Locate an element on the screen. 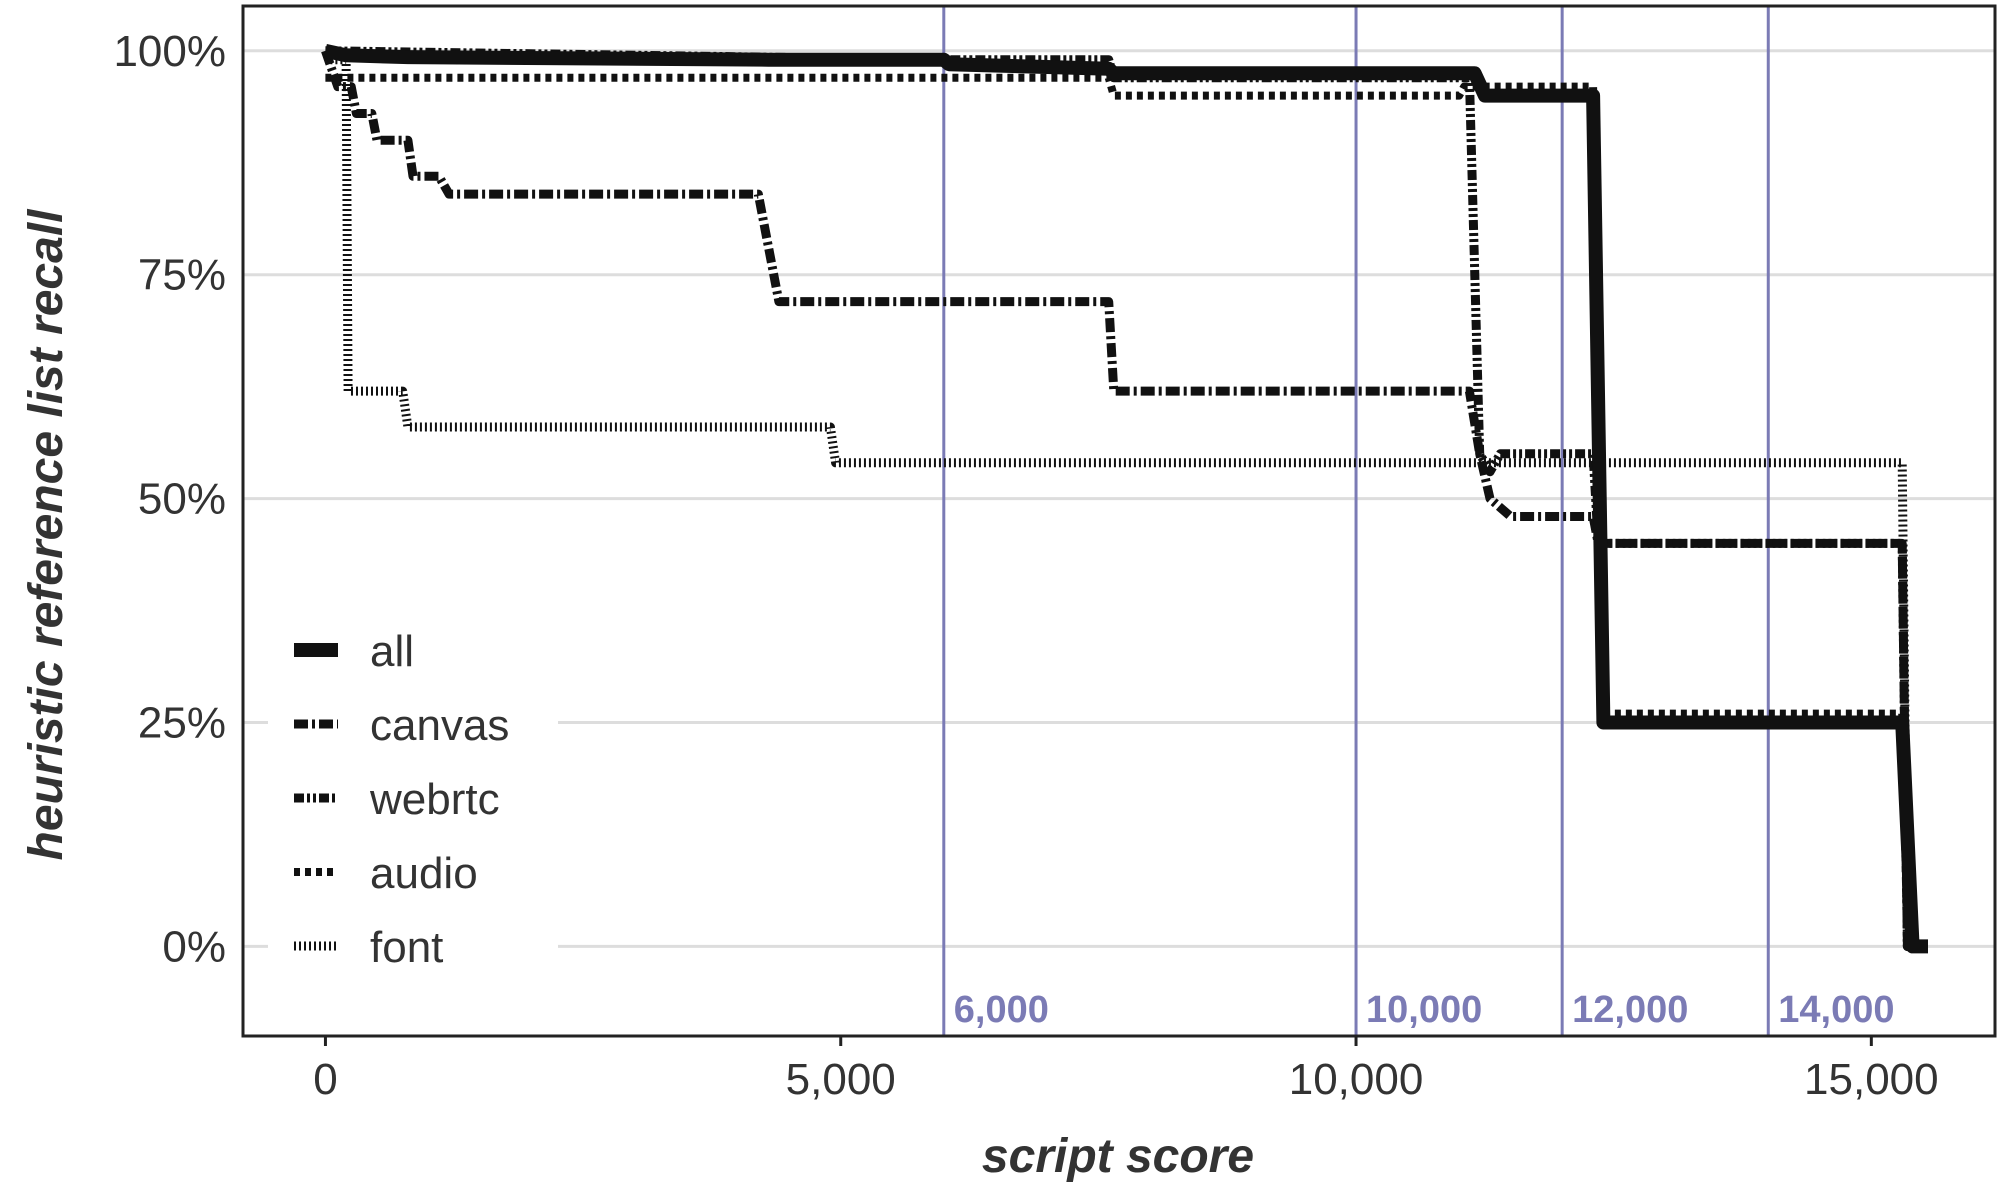 The width and height of the screenshot is (2000, 1200). legend-background is located at coordinates (413, 787).